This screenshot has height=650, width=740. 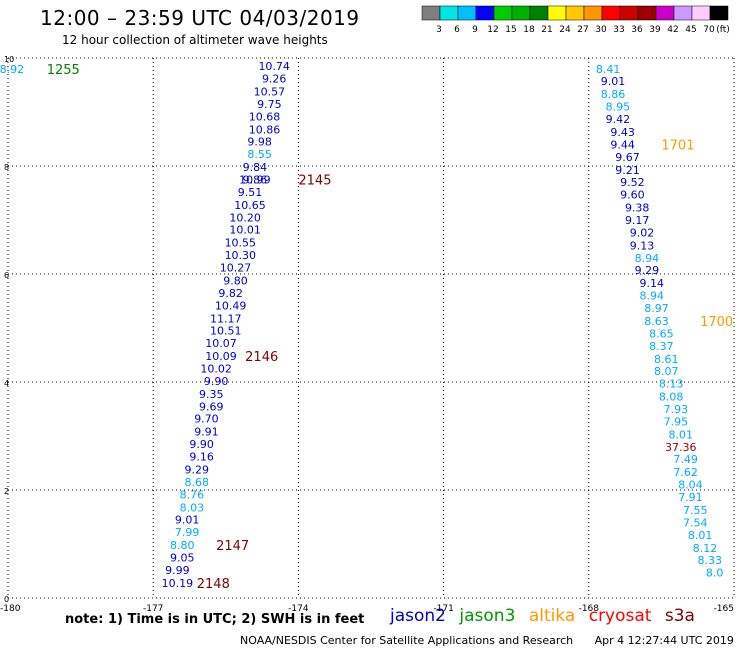 I want to click on data-point-label: 9.17, so click(x=637, y=220).